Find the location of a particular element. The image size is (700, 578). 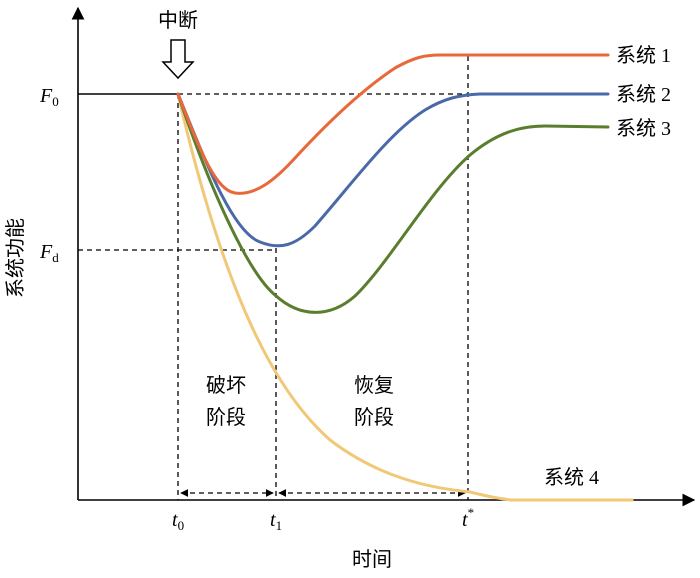

series-system-2-label: 系统 2 is located at coordinates (643, 94).